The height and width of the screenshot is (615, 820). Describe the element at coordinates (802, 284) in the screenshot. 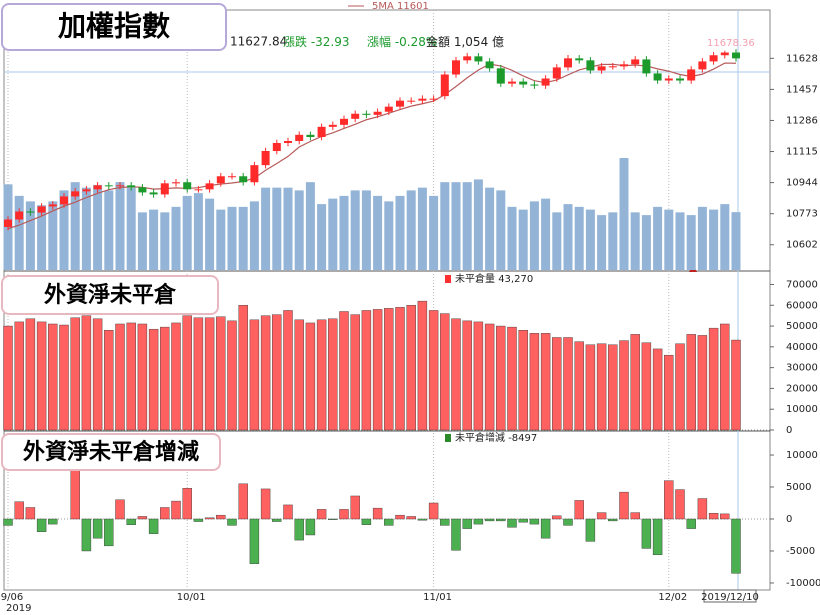

I see `y-tick-label: 70000` at that location.